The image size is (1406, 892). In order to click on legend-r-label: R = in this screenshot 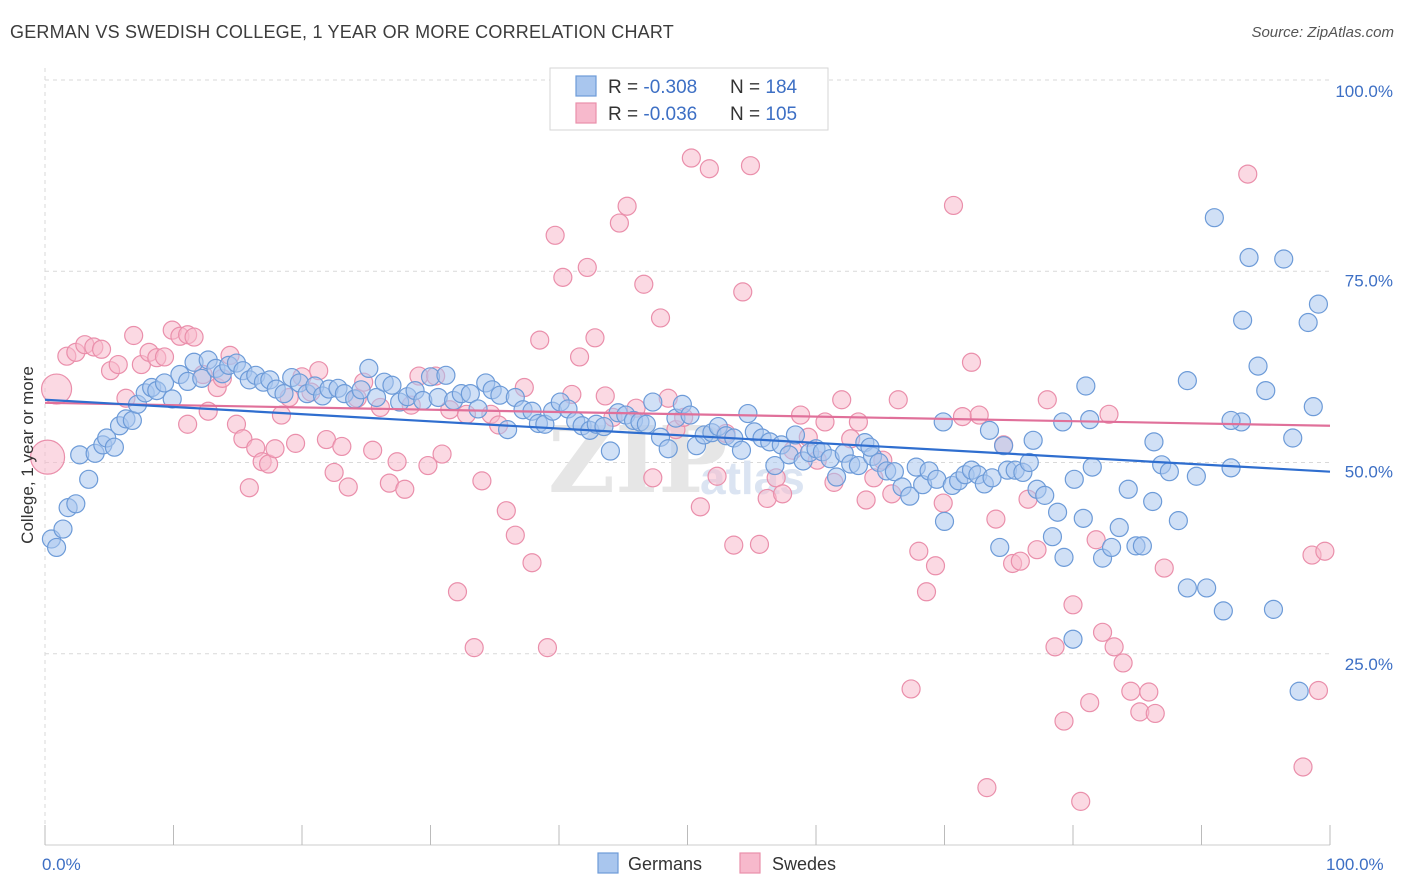, I will do `click(625, 114)`.